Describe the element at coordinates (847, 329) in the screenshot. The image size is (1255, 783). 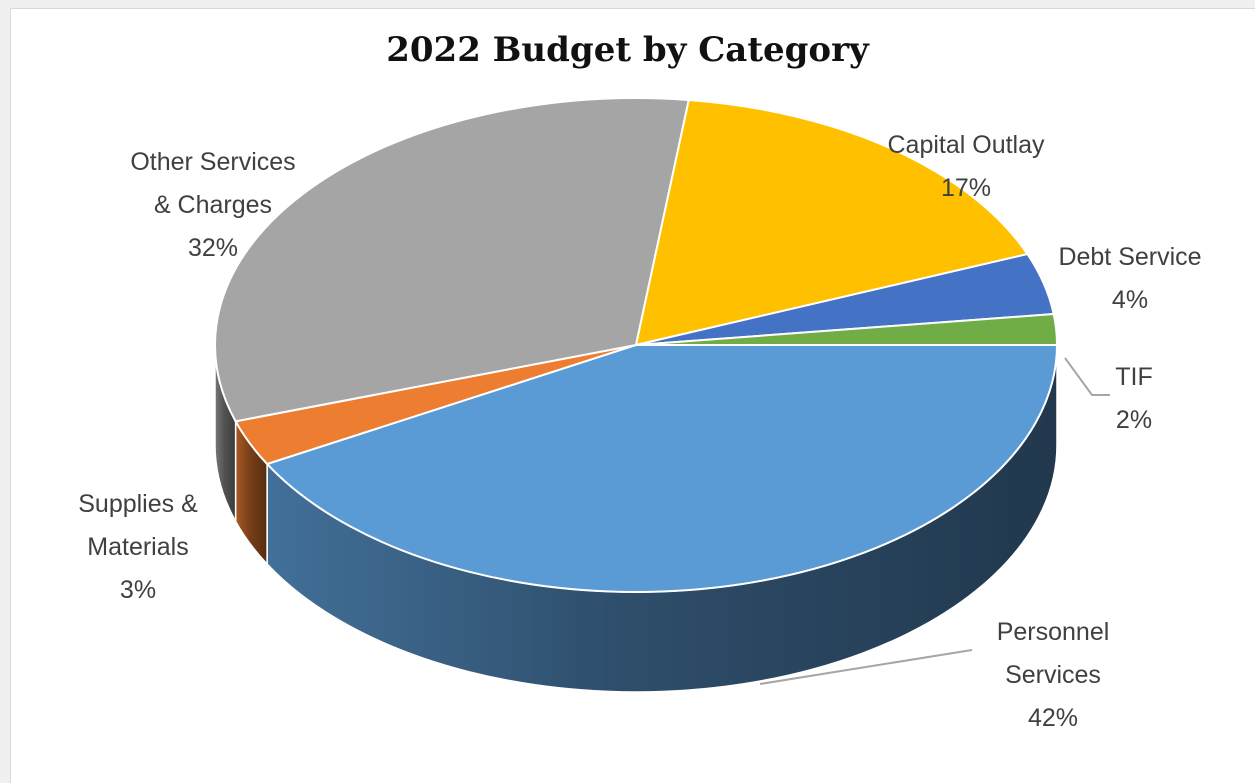
I see `slice-tif` at that location.